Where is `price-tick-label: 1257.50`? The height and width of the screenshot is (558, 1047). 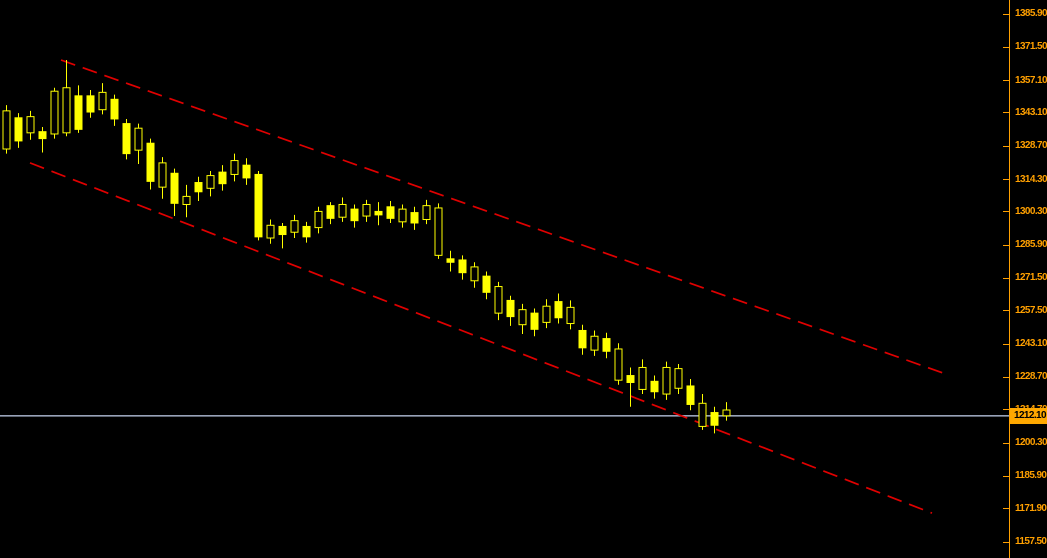
price-tick-label: 1257.50 is located at coordinates (1031, 310).